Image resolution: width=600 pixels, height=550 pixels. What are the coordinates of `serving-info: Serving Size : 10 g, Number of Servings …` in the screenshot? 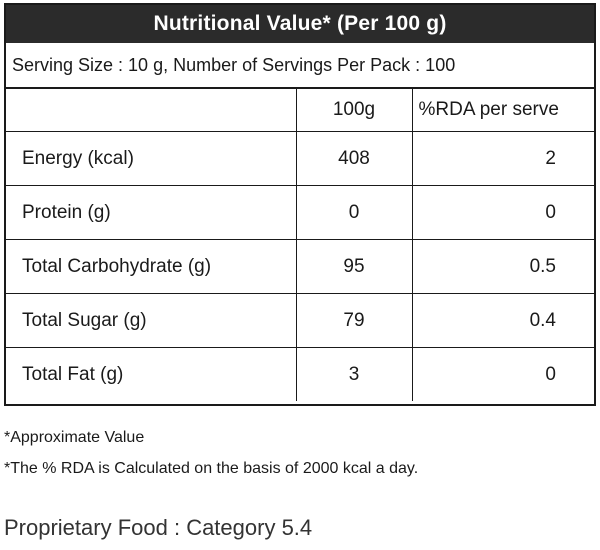 It's located at (300, 66).